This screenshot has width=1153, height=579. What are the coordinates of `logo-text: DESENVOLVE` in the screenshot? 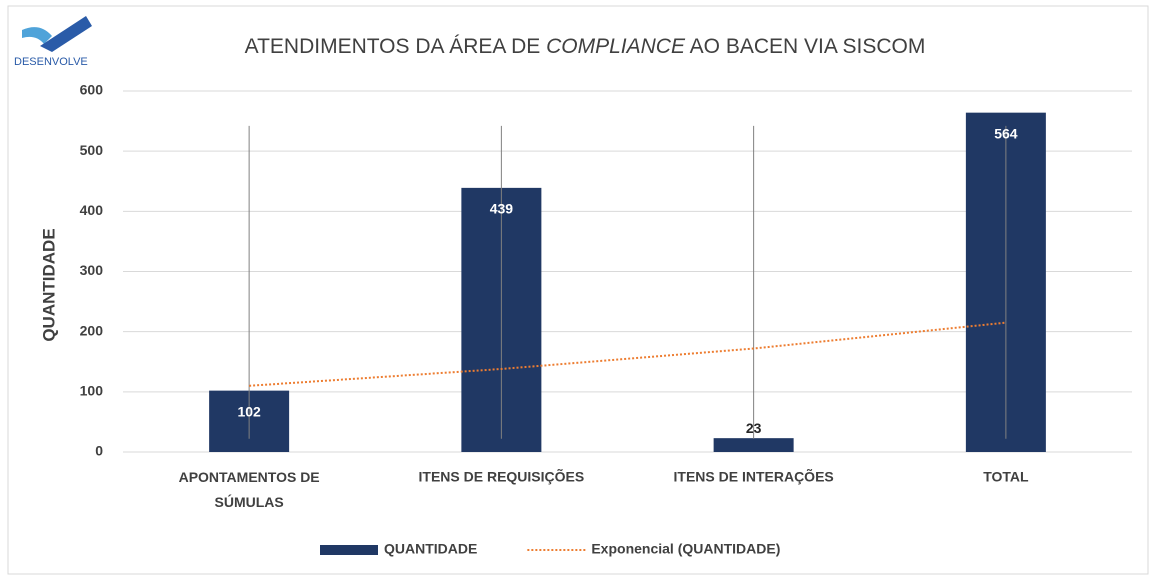 It's located at (51, 62).